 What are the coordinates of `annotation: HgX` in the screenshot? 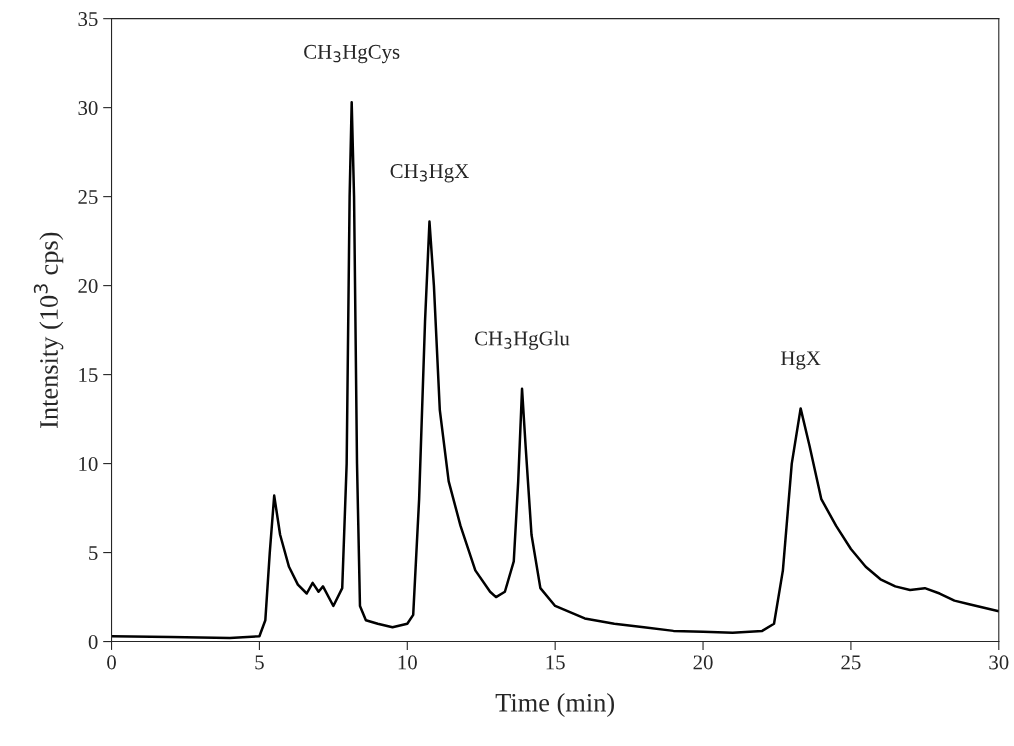 It's located at (800, 360).